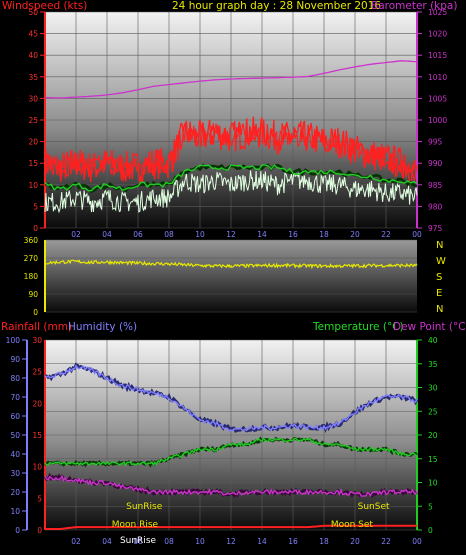 The image size is (466, 555). I want to click on rainfall-tick-label: 0, so click(39, 530).